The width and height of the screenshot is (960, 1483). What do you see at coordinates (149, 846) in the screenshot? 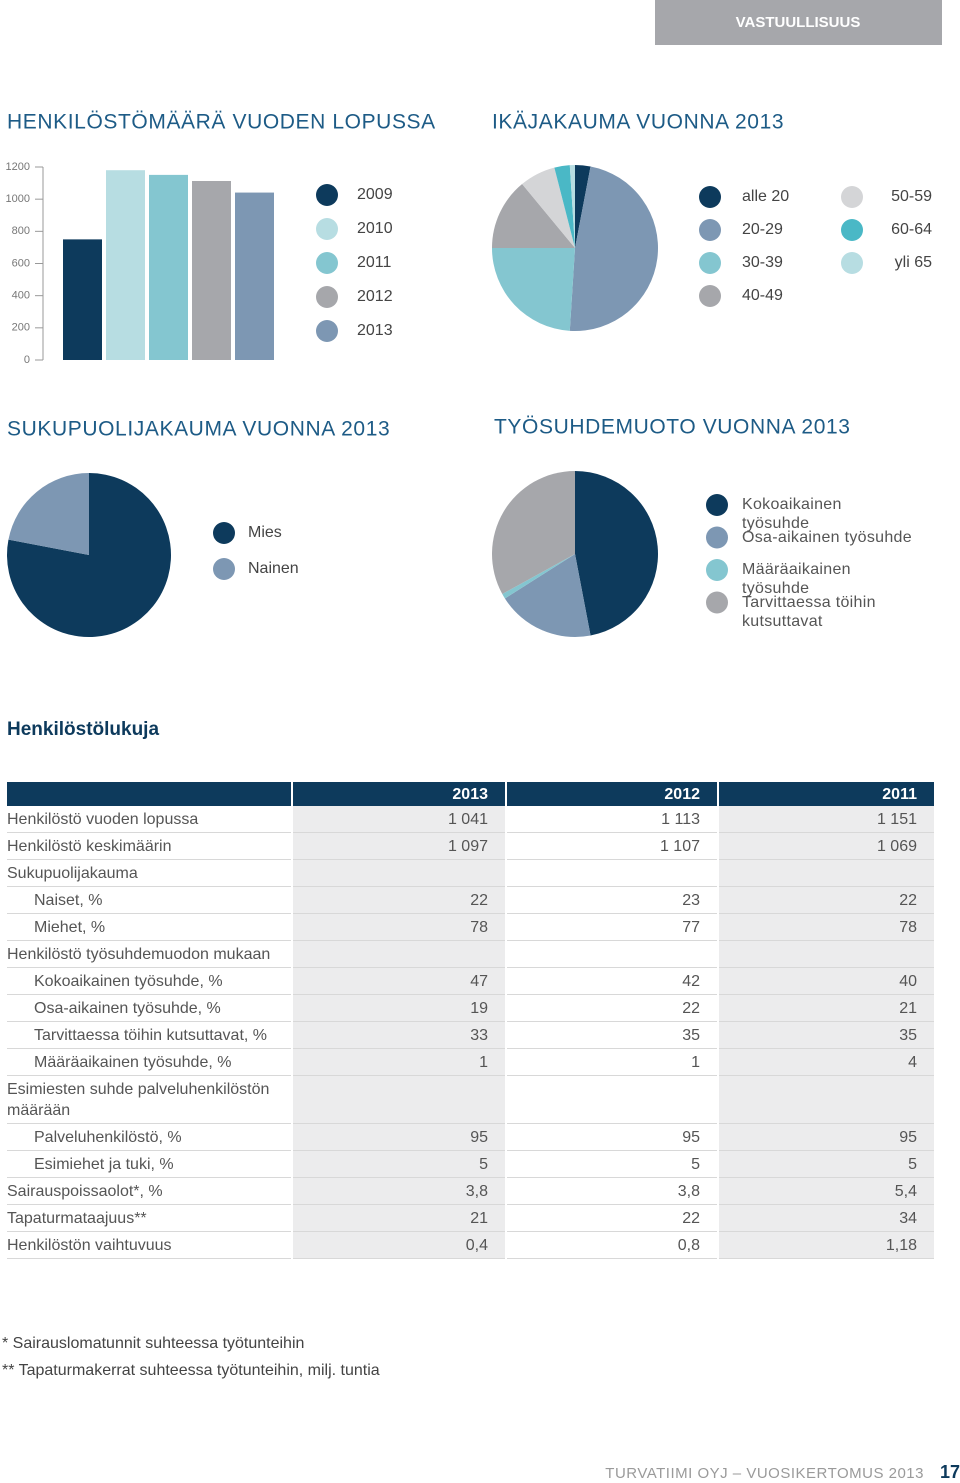
I see `row-label: Henkilöstö keskimäärin` at bounding box center [149, 846].